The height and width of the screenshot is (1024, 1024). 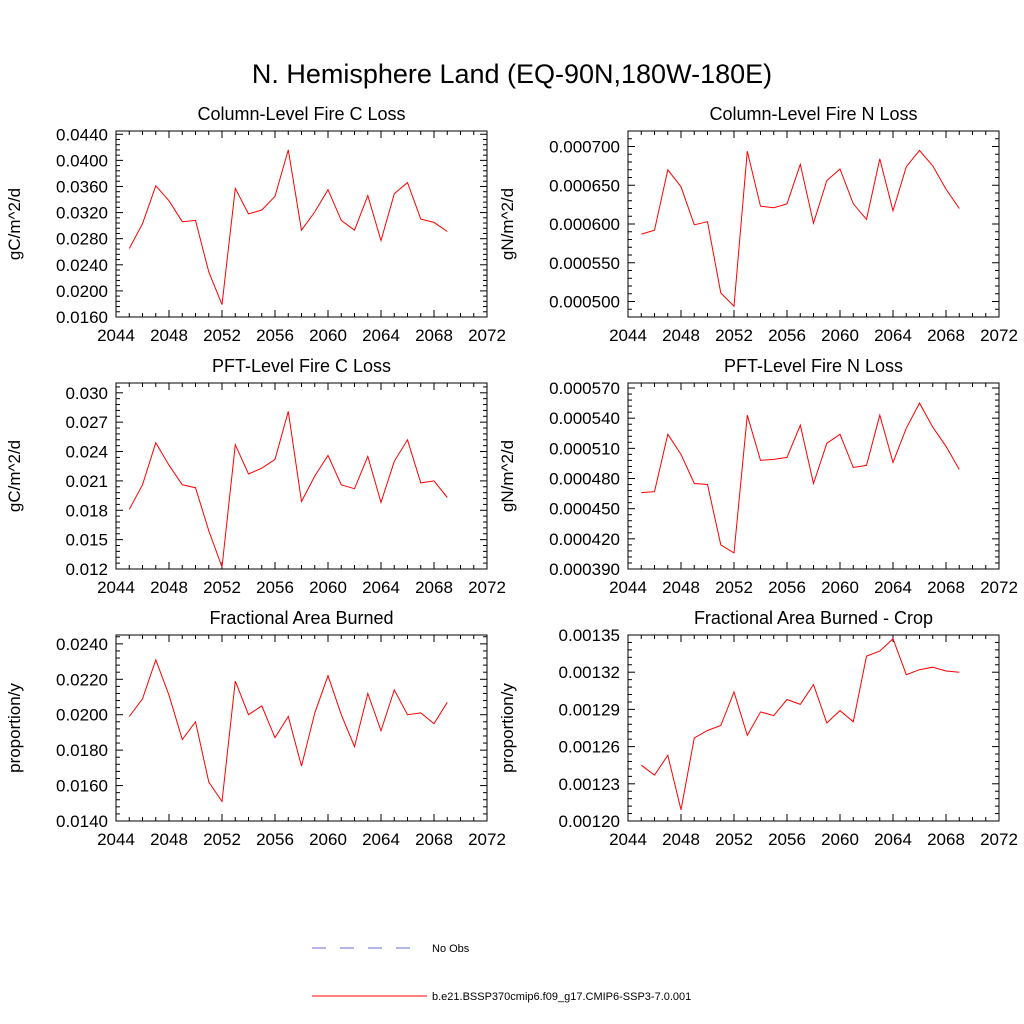 What do you see at coordinates (82, 239) in the screenshot?
I see `y-tick-label: 0.0280` at bounding box center [82, 239].